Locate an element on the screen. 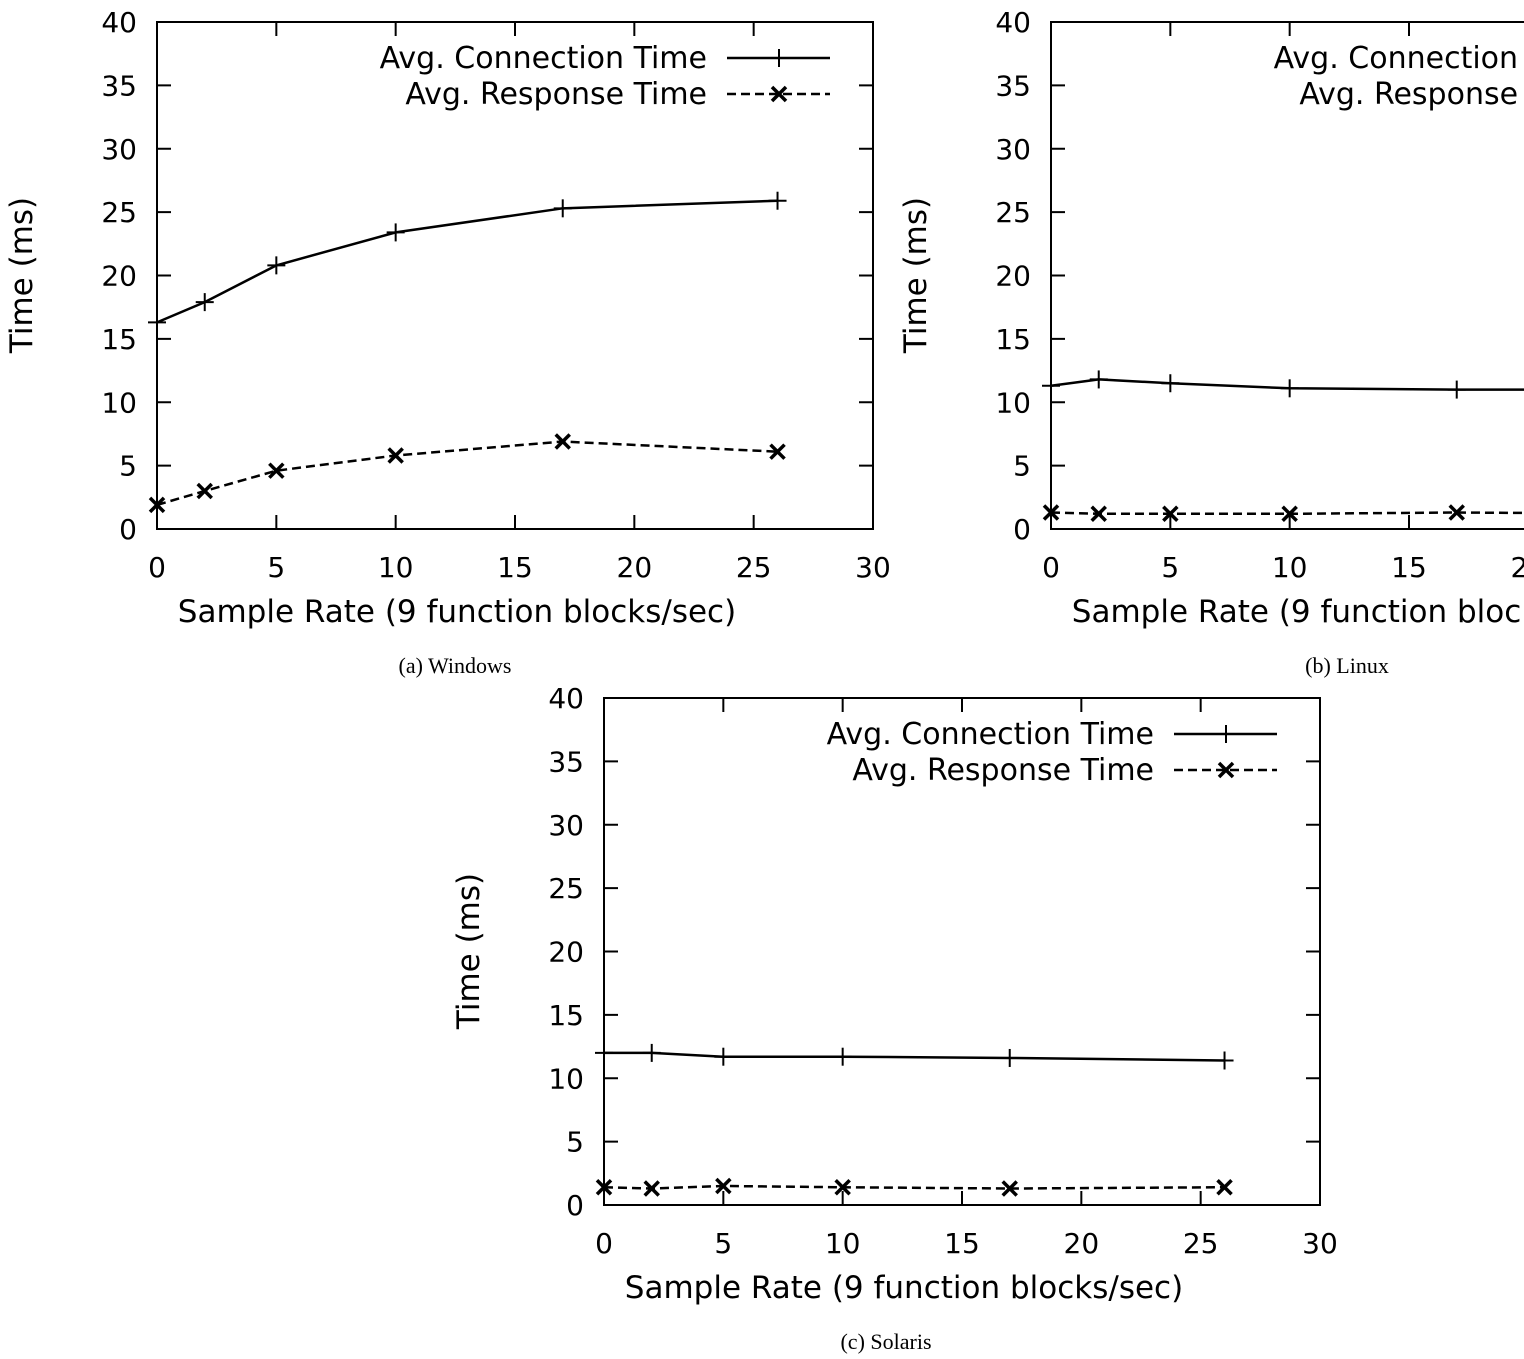 This screenshot has width=1524, height=1359. x-tick-label: 10 is located at coordinates (396, 567).